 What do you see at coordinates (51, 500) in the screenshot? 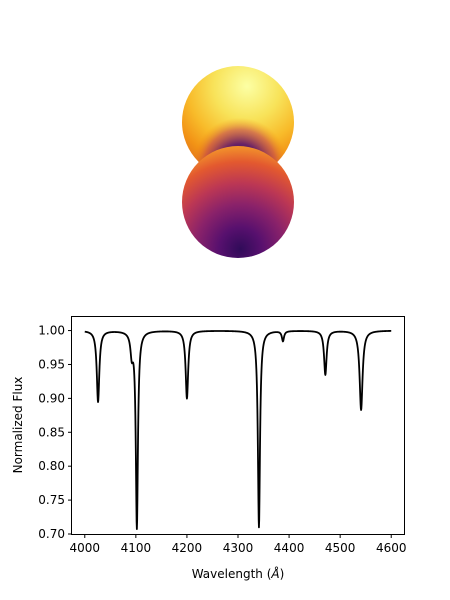
I see `y-tick-label: 0.75` at bounding box center [51, 500].